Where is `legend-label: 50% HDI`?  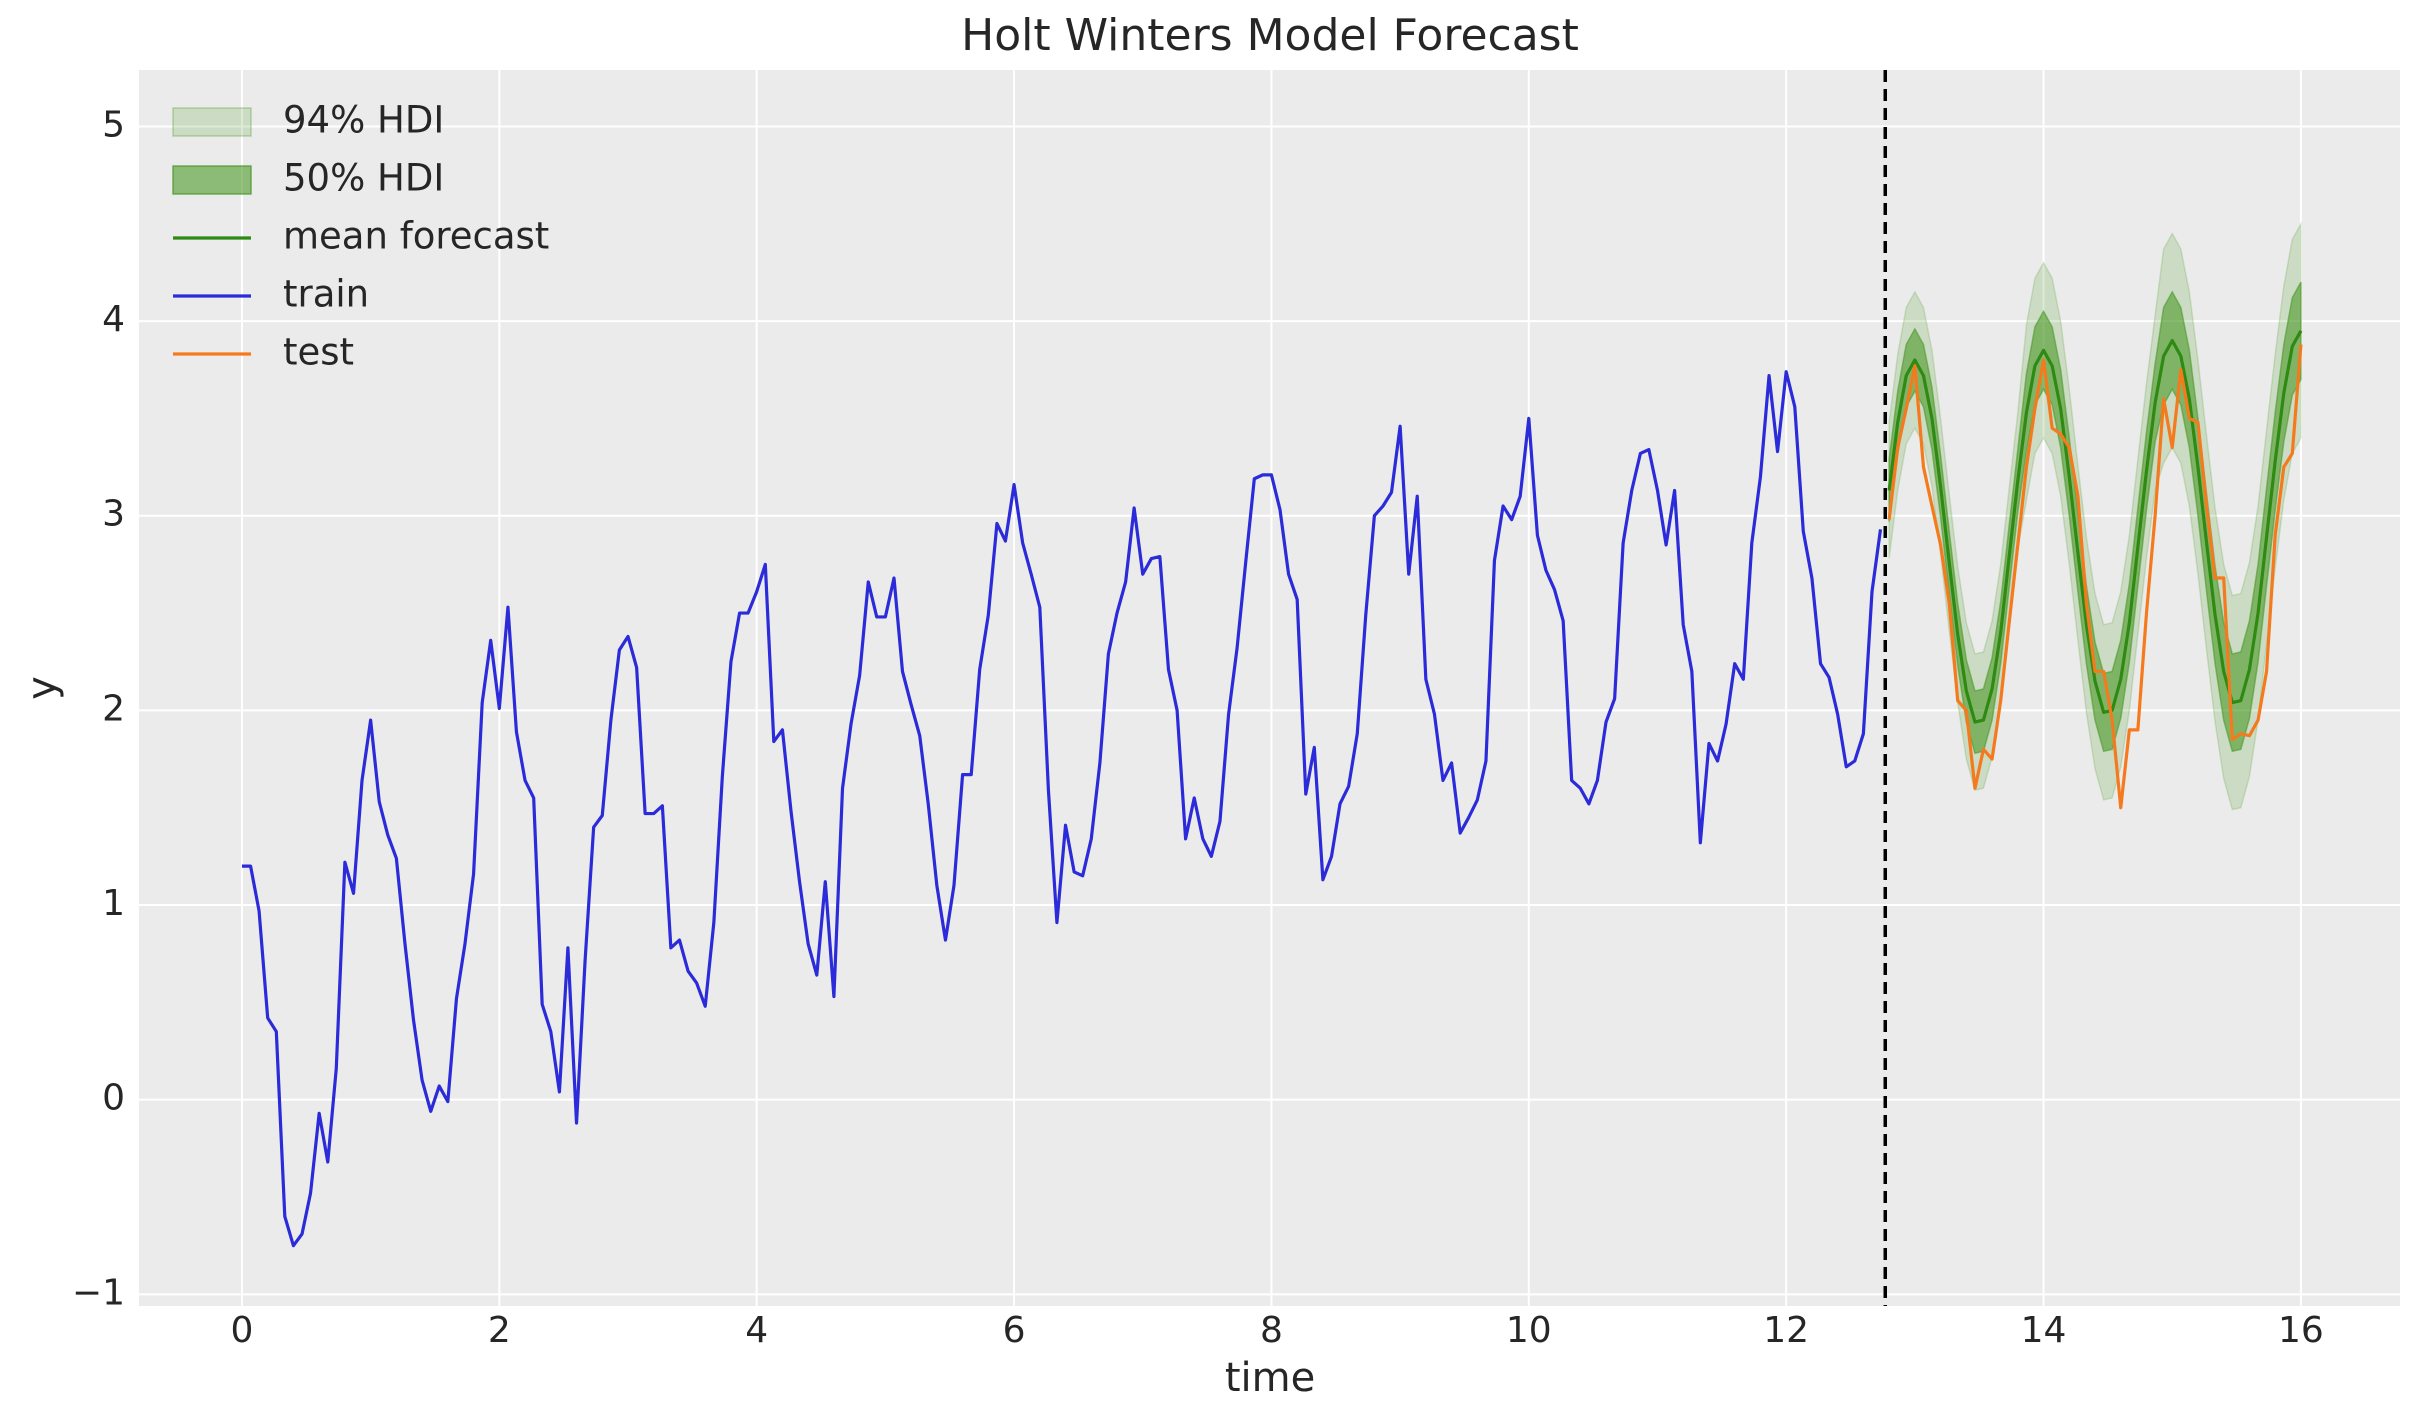 legend-label: 50% HDI is located at coordinates (363, 178).